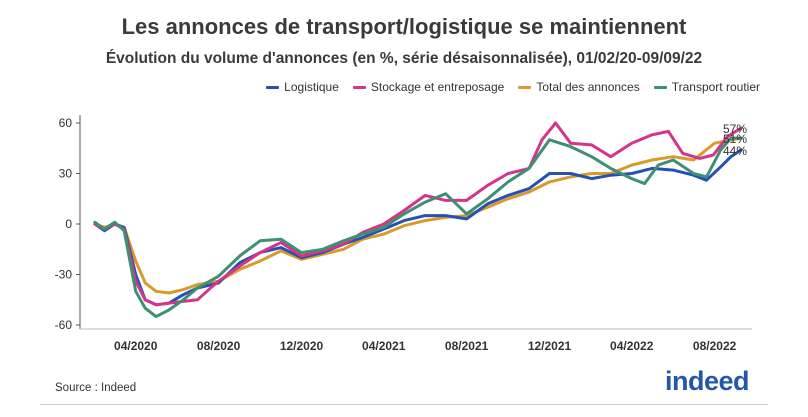 The width and height of the screenshot is (808, 417). Describe the element at coordinates (715, 87) in the screenshot. I see `legend-label-transport: Transport routier` at that location.